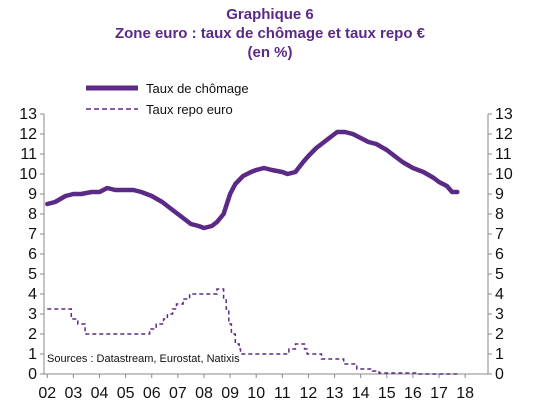 The height and width of the screenshot is (415, 541). Describe the element at coordinates (100, 393) in the screenshot. I see `x-tick-label: 04` at that location.